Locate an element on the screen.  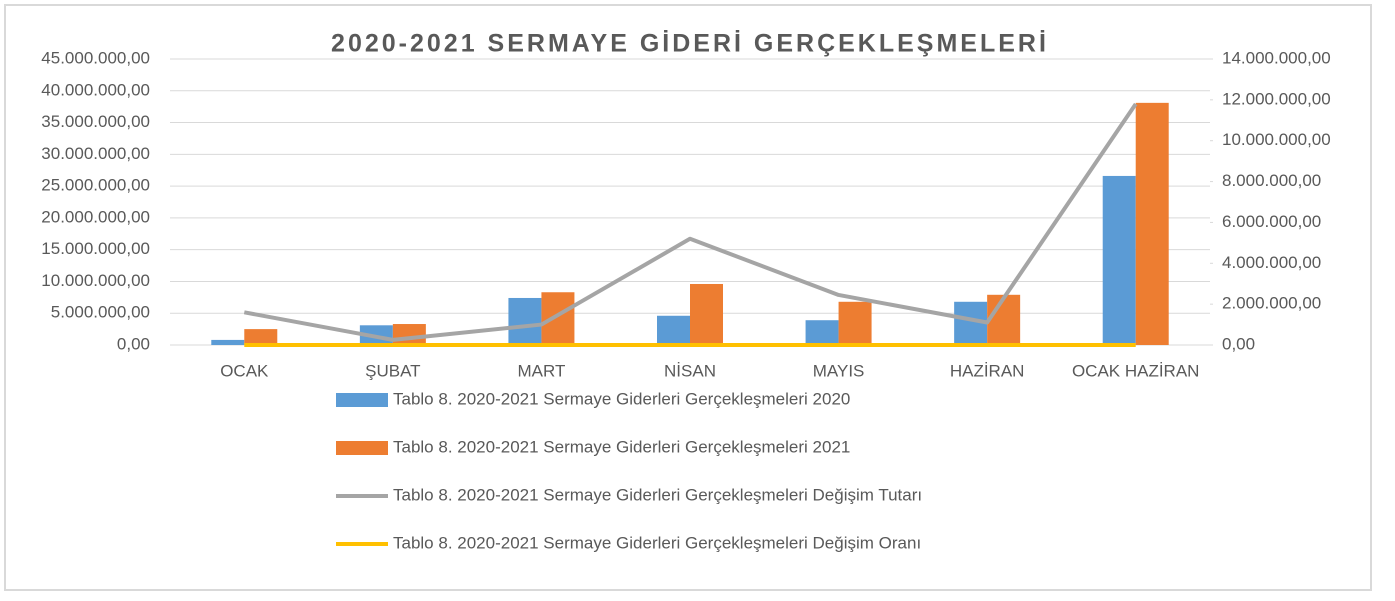
chart-title: 2020-2021 SERMAYE GİDERİ GERÇEKLEŞMELERİ is located at coordinates (690, 44).